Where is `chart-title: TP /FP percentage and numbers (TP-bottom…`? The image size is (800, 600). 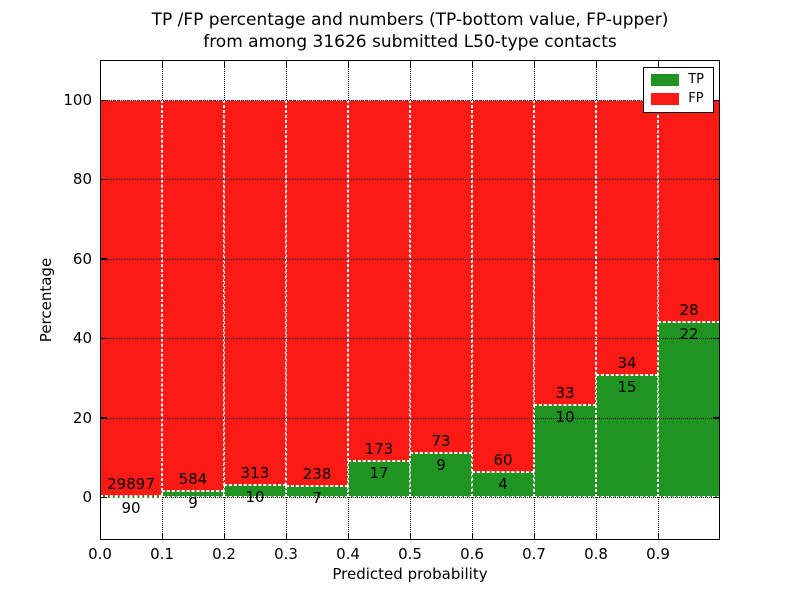 chart-title: TP /FP percentage and numbers (TP-bottom… is located at coordinates (410, 31).